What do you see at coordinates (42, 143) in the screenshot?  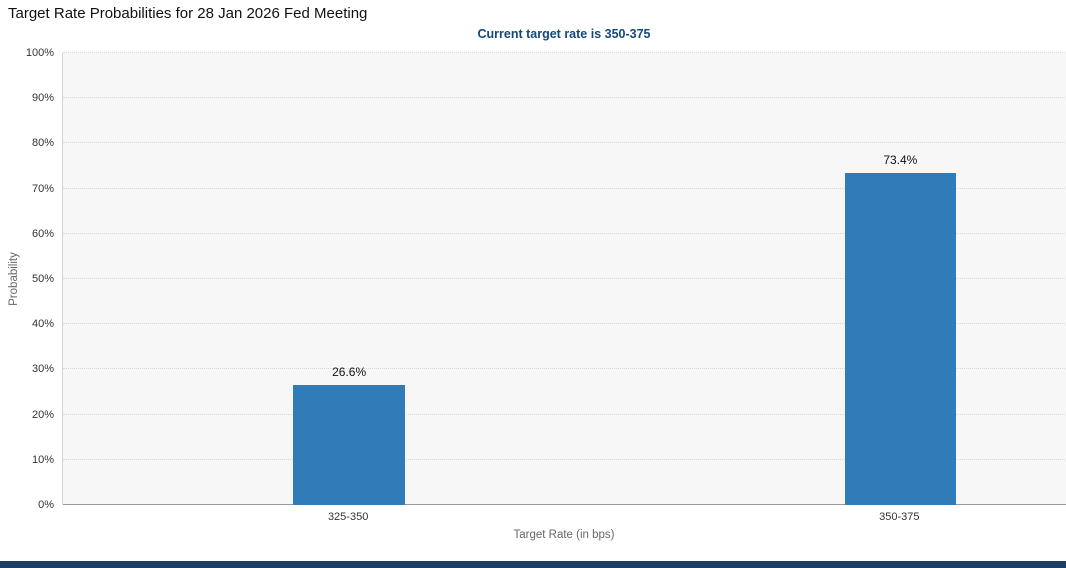 I see `y-tick-label: 80%` at bounding box center [42, 143].